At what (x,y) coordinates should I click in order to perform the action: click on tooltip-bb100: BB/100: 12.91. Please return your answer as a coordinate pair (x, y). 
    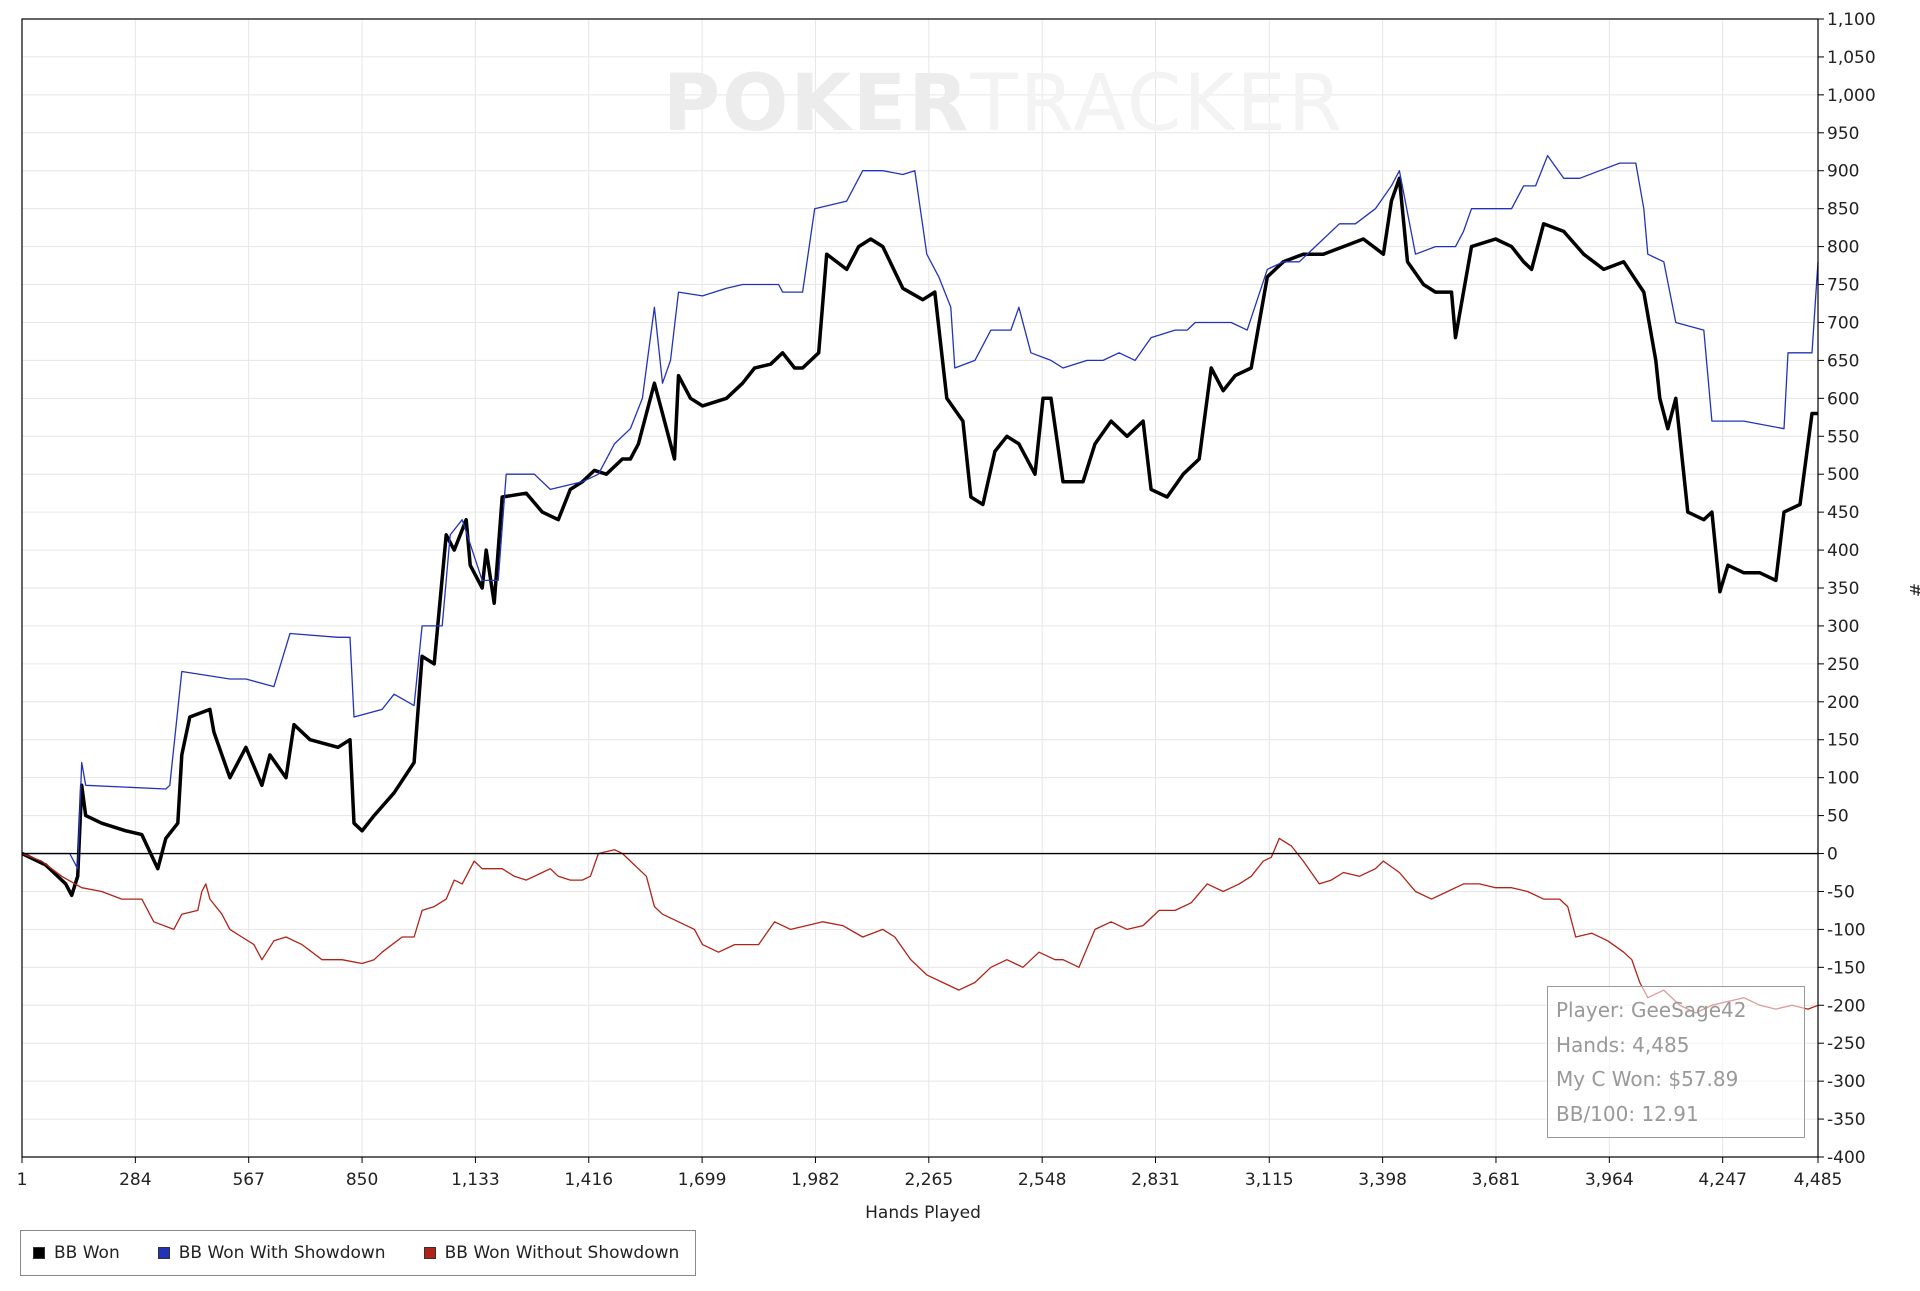
    Looking at the image, I should click on (1627, 1113).